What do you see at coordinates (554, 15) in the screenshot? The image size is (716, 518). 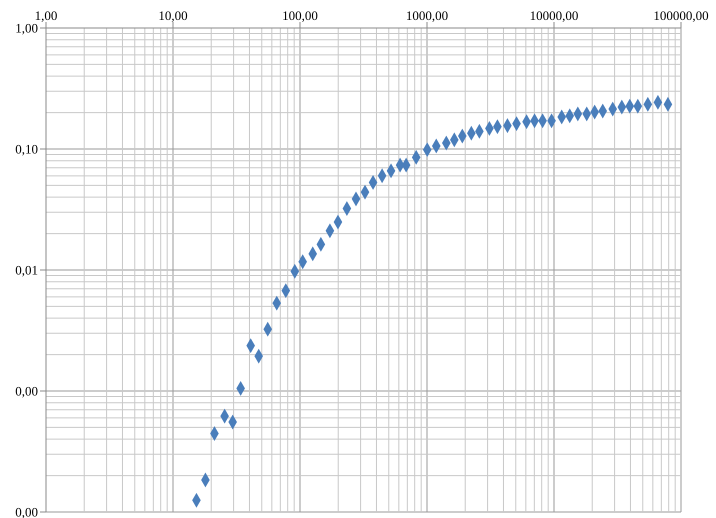 I see `x-tick-label: 10000,00` at bounding box center [554, 15].